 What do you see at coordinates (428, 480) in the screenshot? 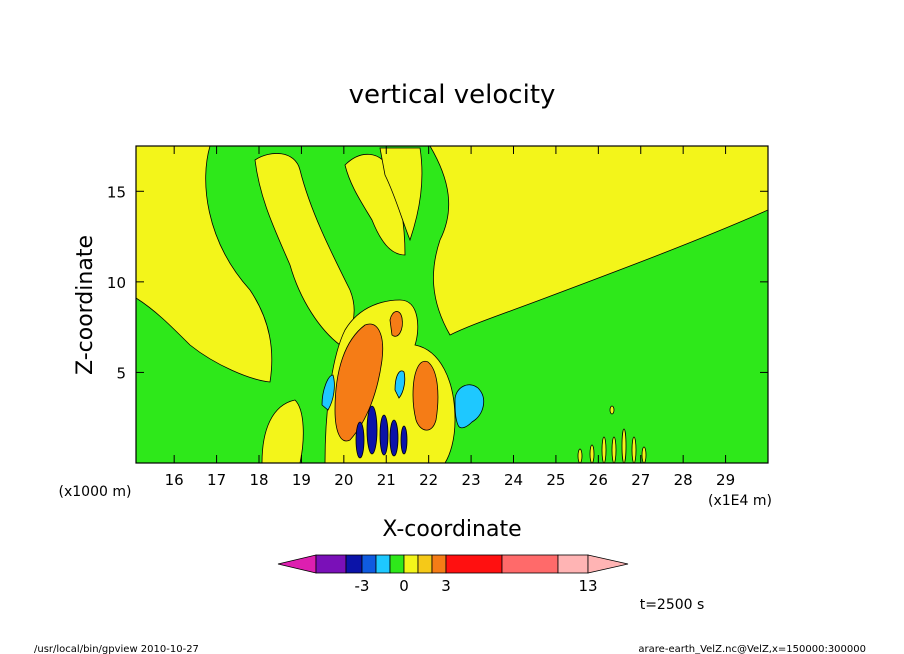
I see `x-tick-label: 22` at bounding box center [428, 480].